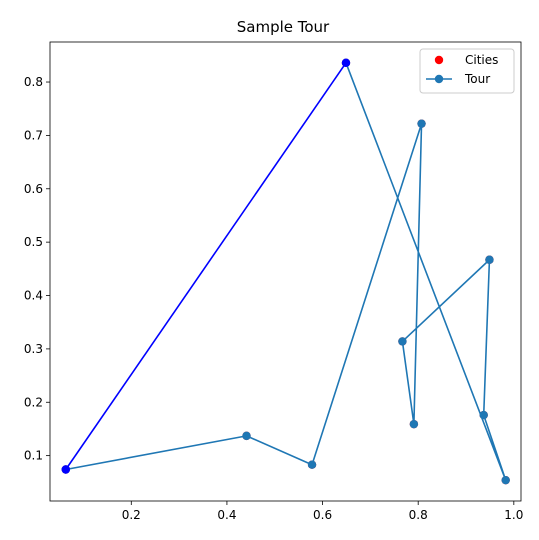  I want to click on x-tick-label: 0.8, so click(418, 515).